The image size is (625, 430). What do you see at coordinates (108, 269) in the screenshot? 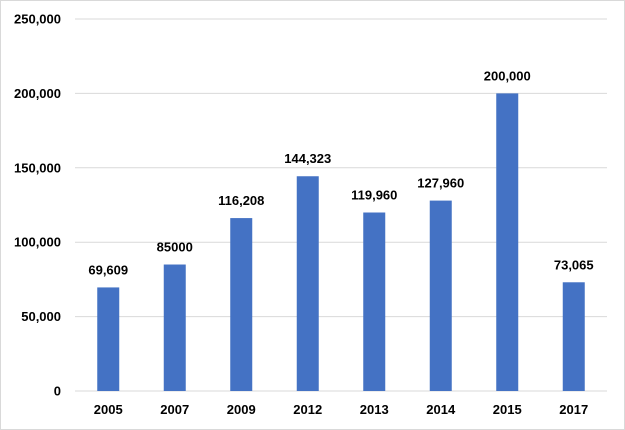
I see `data-label: 69,609` at bounding box center [108, 269].